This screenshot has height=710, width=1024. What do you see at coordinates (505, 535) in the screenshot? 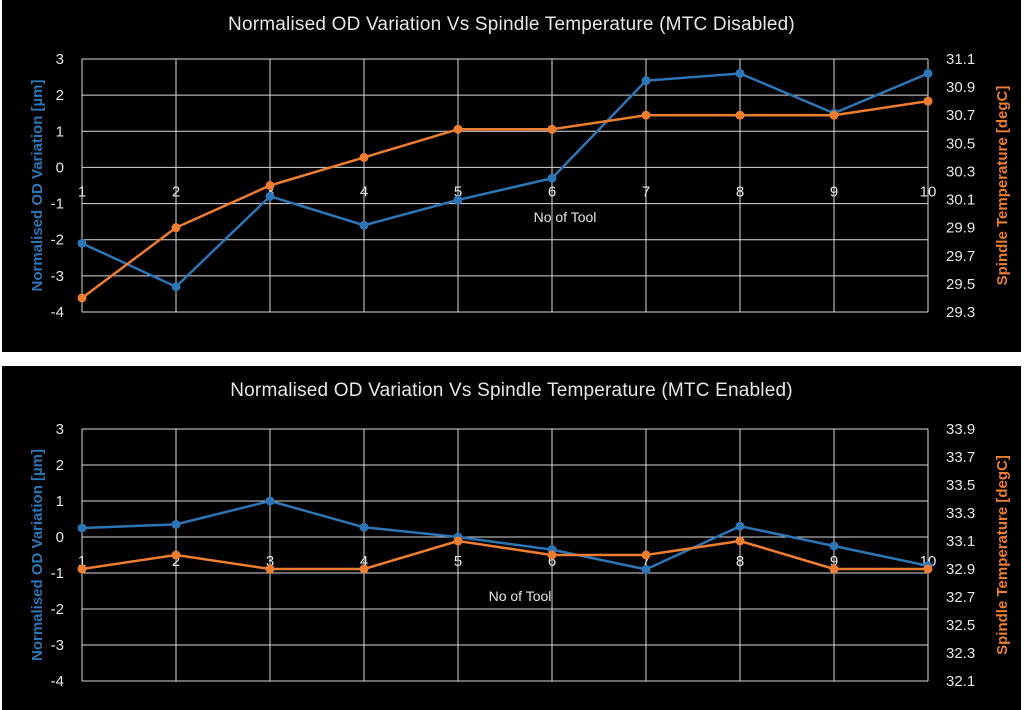
I see `od-variation-series-line` at bounding box center [505, 535].